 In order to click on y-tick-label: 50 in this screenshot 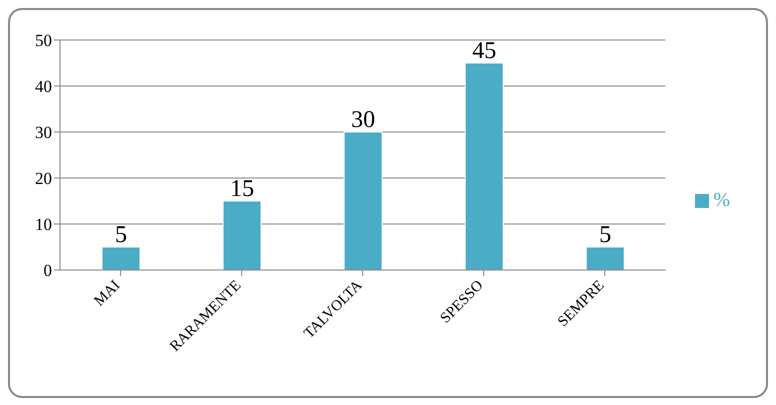, I will do `click(43, 40)`.